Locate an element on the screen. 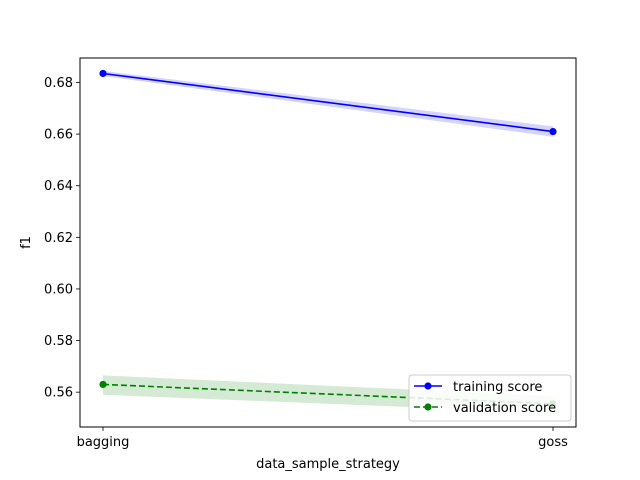 The image size is (640, 480). training-score-legend-label: training score is located at coordinates (497, 387).